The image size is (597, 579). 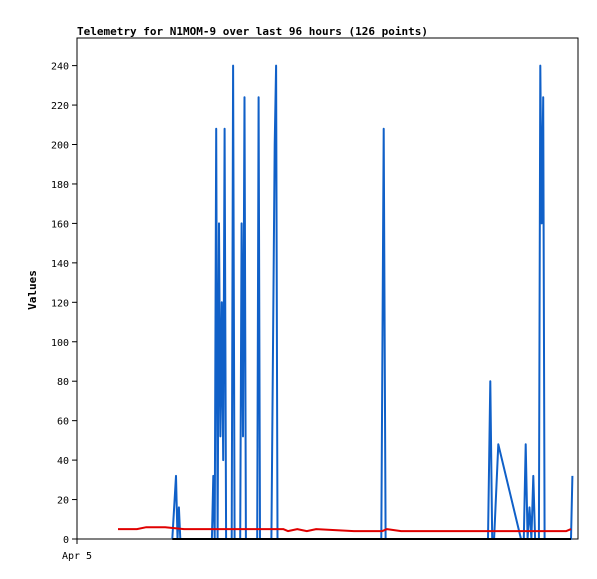 I want to click on y-tick-label: 140, so click(x=60, y=264).